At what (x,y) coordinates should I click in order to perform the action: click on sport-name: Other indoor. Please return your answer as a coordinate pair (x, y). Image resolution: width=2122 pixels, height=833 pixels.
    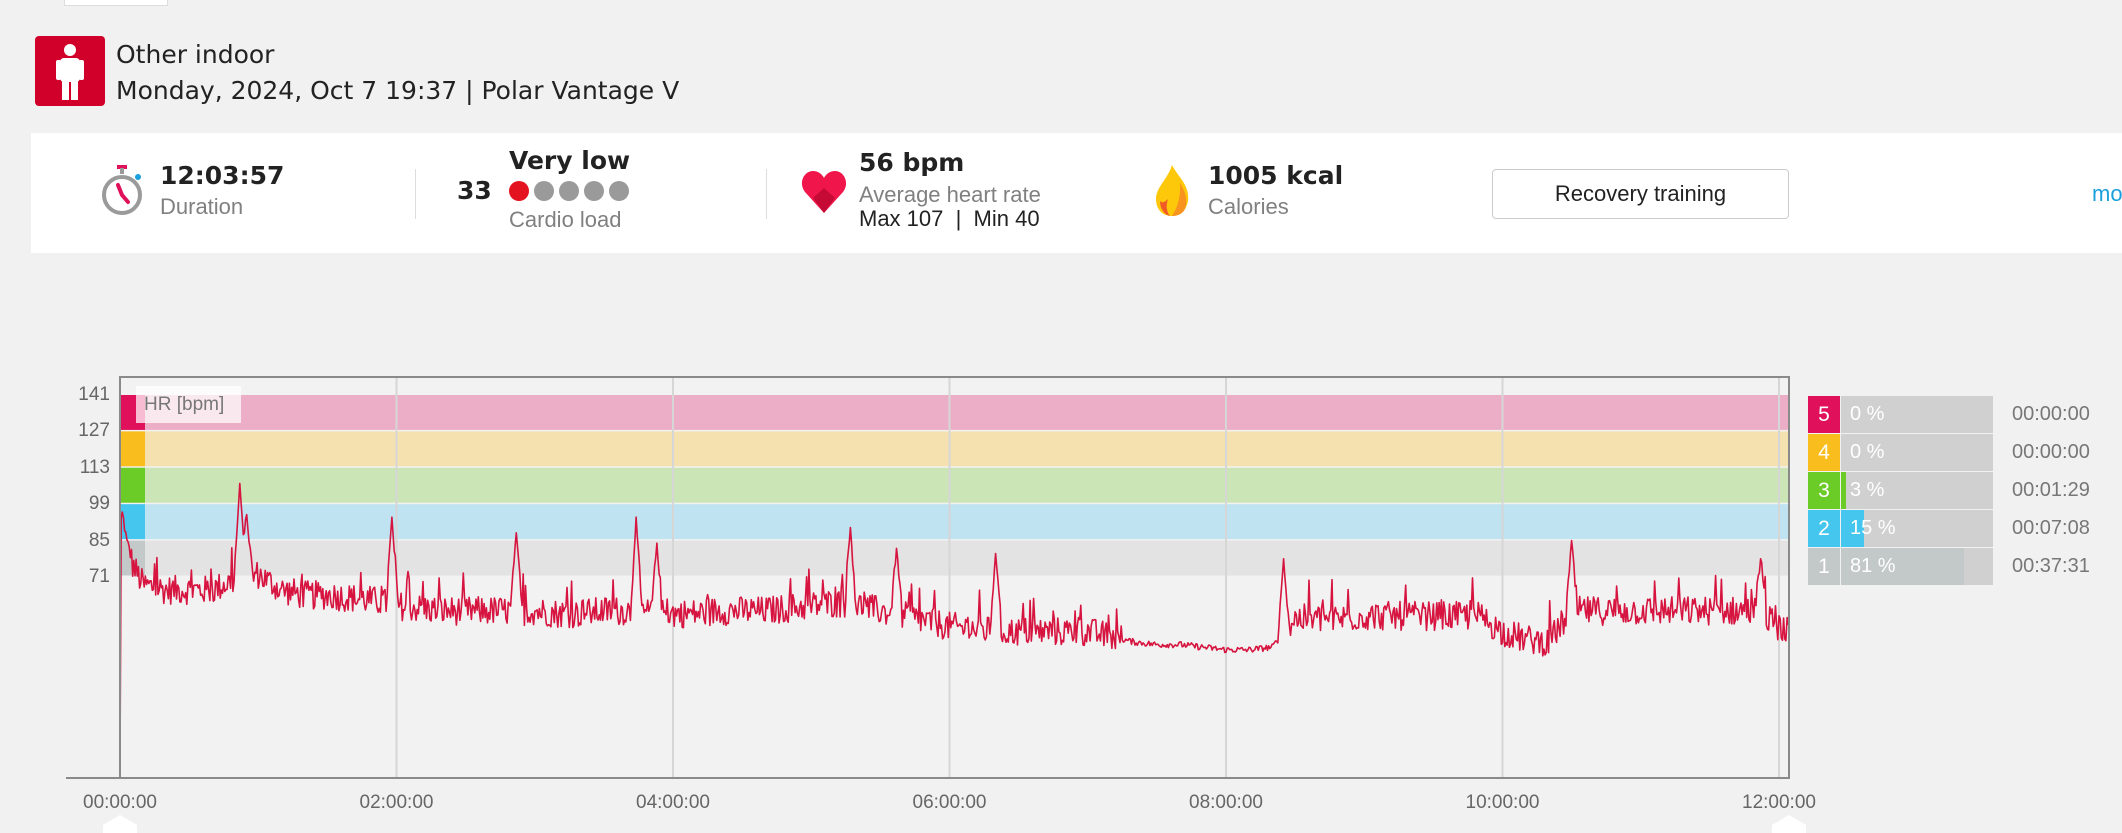
    Looking at the image, I should click on (195, 54).